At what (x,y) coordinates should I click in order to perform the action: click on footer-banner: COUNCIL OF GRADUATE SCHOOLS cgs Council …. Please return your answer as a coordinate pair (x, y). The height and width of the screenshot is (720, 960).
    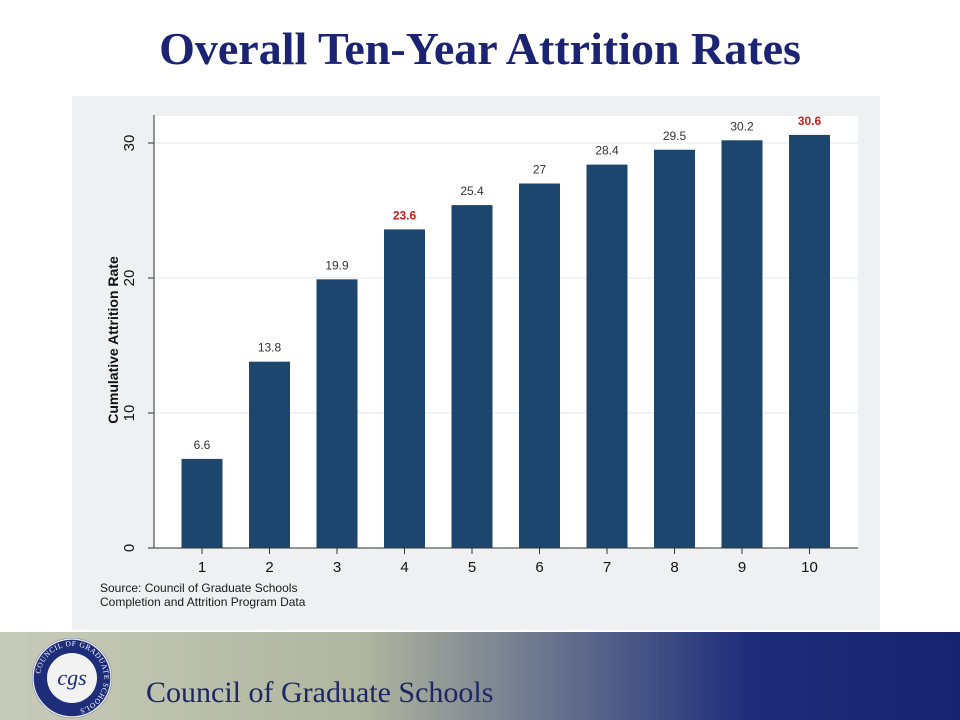
    Looking at the image, I should click on (480, 676).